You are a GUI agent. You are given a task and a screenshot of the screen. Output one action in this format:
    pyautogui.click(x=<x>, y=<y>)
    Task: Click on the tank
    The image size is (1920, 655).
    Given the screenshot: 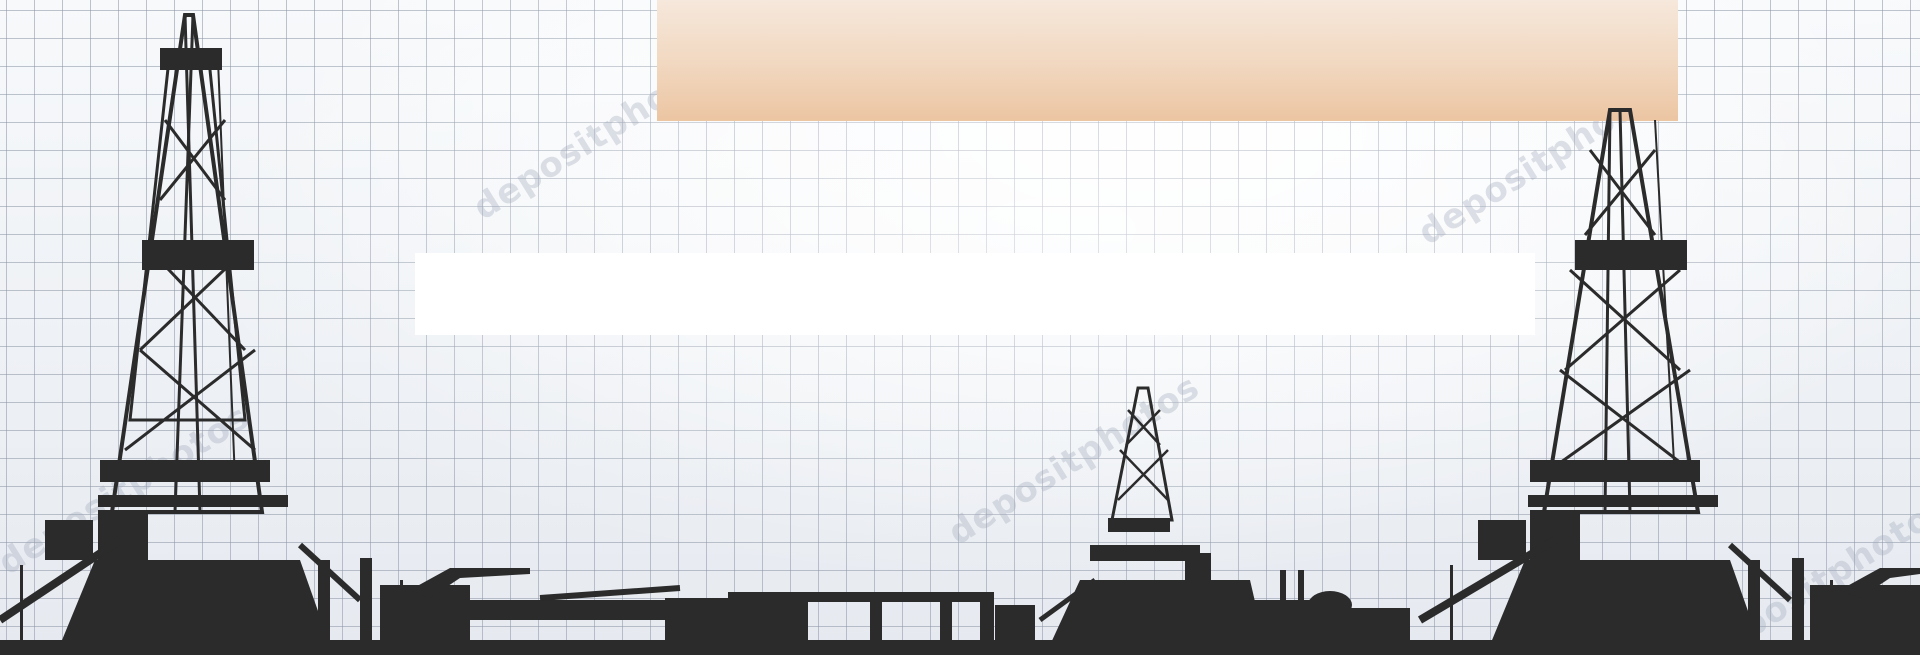 What is the action you would take?
    pyautogui.click(x=69, y=540)
    